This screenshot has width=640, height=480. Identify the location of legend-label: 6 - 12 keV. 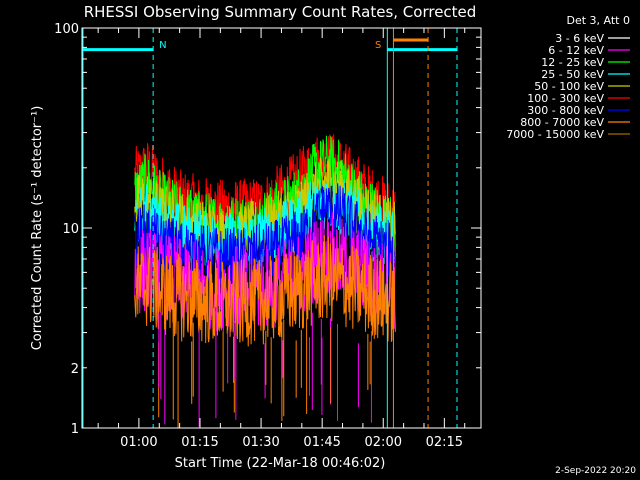
(576, 50).